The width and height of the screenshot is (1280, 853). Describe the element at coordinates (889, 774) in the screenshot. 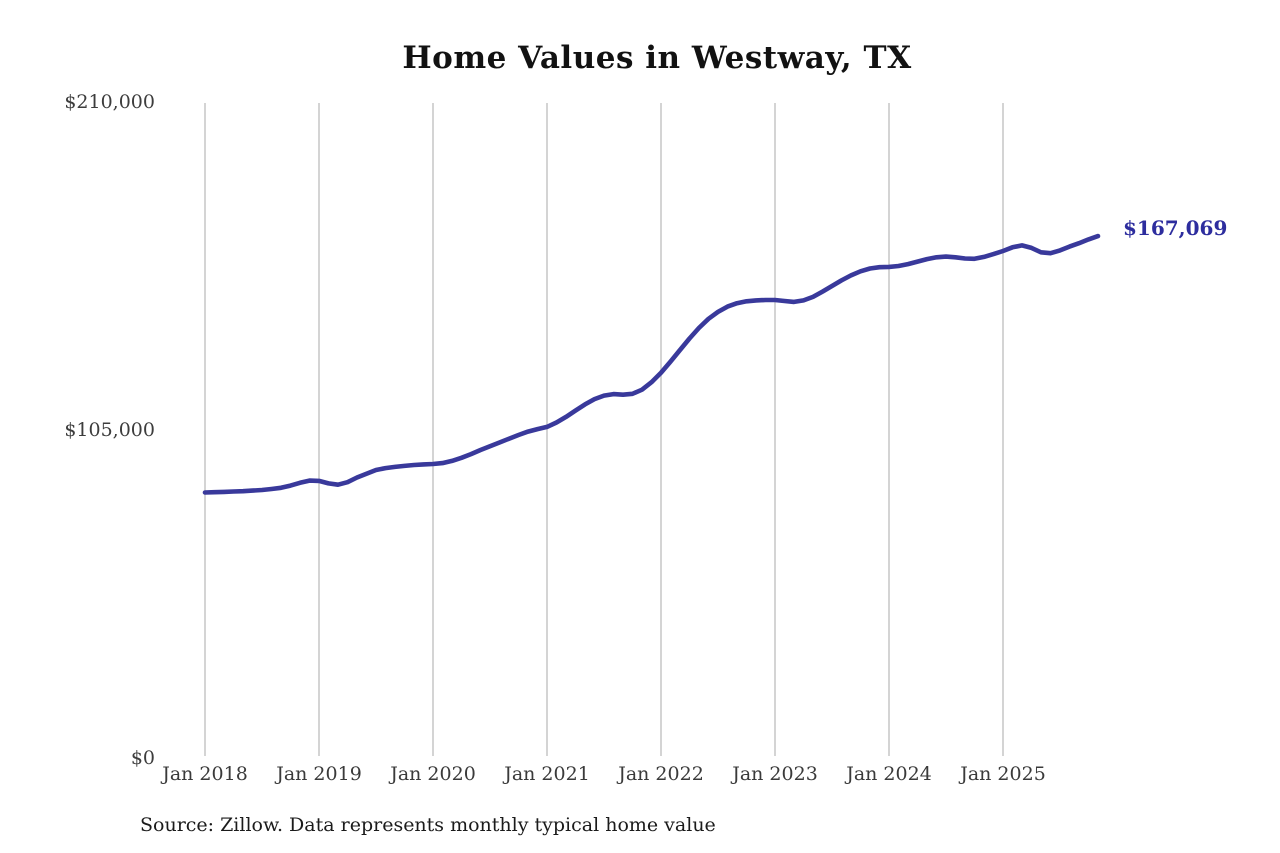

I see `x-tick-label: Jan 2024` at that location.